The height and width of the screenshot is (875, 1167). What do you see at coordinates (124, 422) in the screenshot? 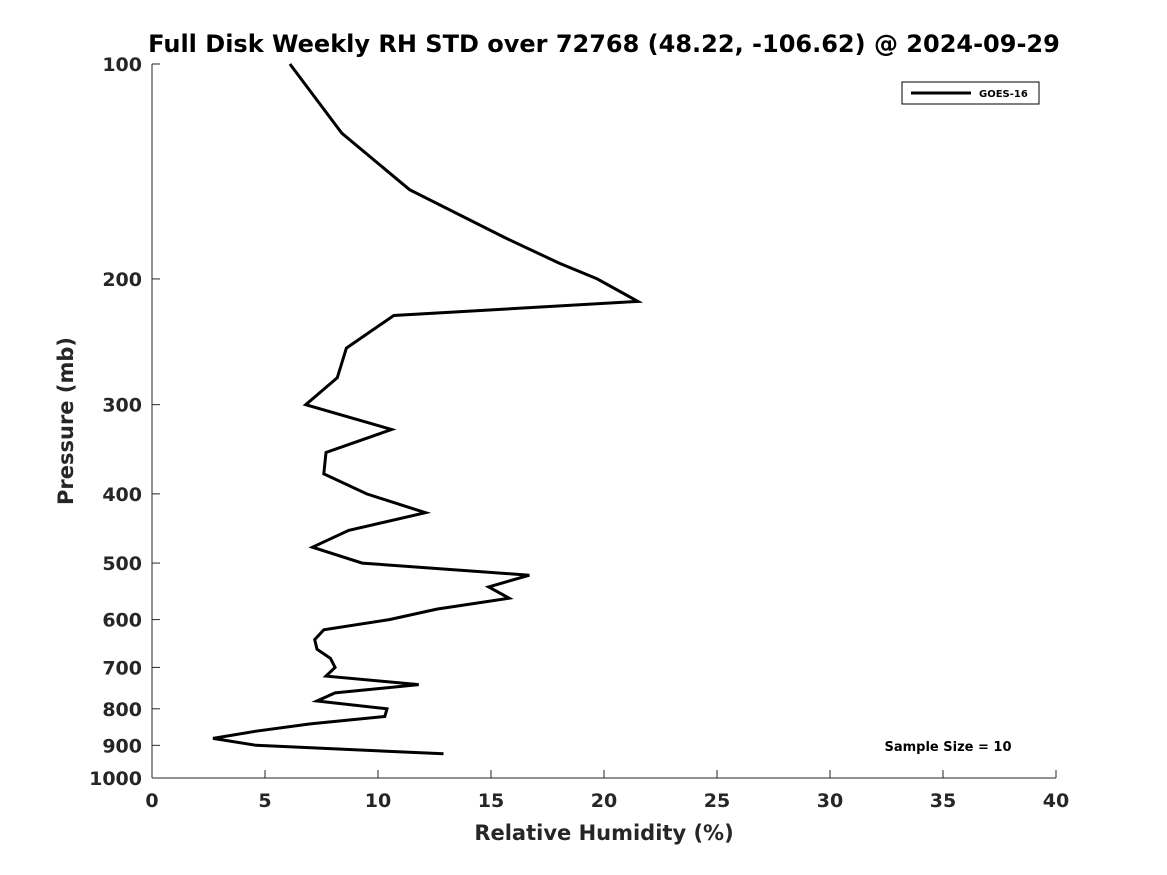
I see `y-ticks: 100 200 300 400 500 600 700 800 900 1000` at bounding box center [124, 422].